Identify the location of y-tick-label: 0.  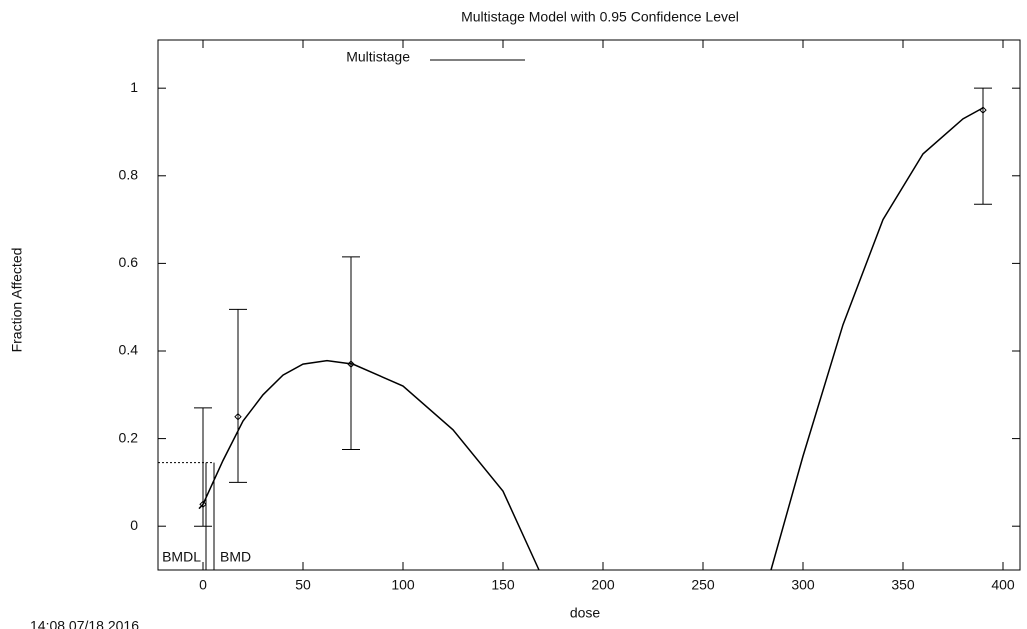
(134, 525).